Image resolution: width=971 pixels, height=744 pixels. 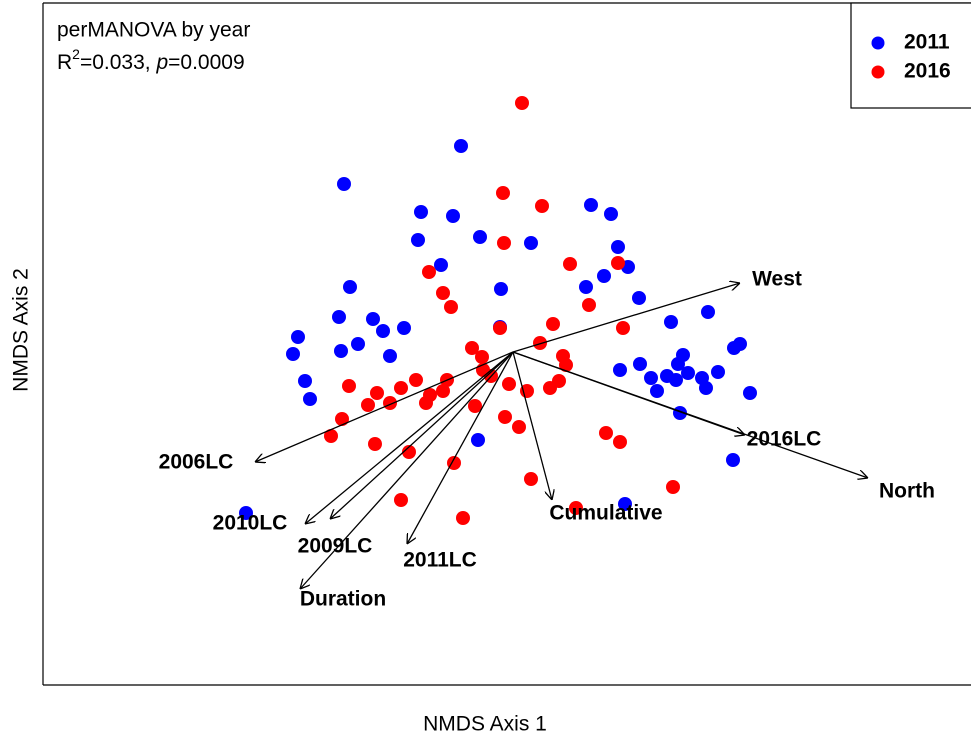 What do you see at coordinates (76, 54) in the screenshot?
I see `stat-part: 2` at bounding box center [76, 54].